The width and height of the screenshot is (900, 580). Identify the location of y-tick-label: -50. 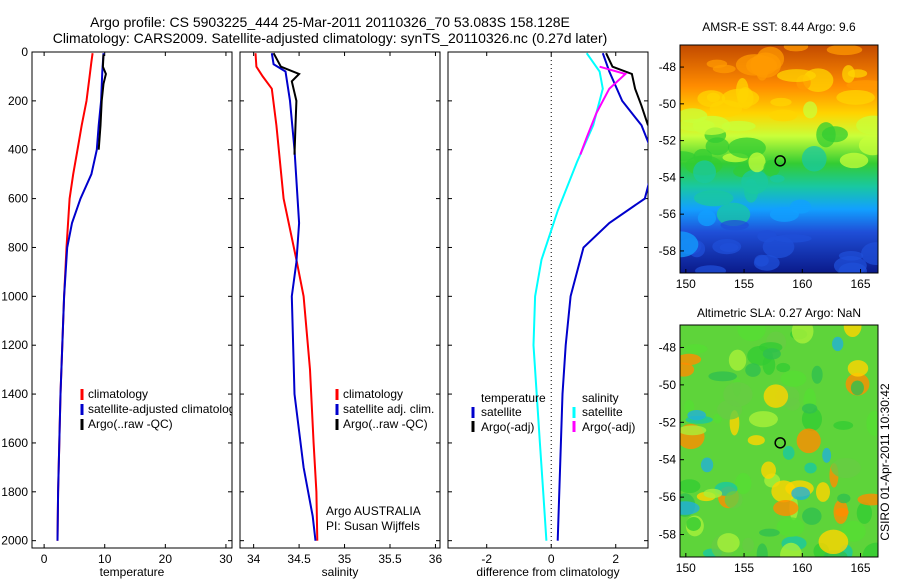
(668, 385).